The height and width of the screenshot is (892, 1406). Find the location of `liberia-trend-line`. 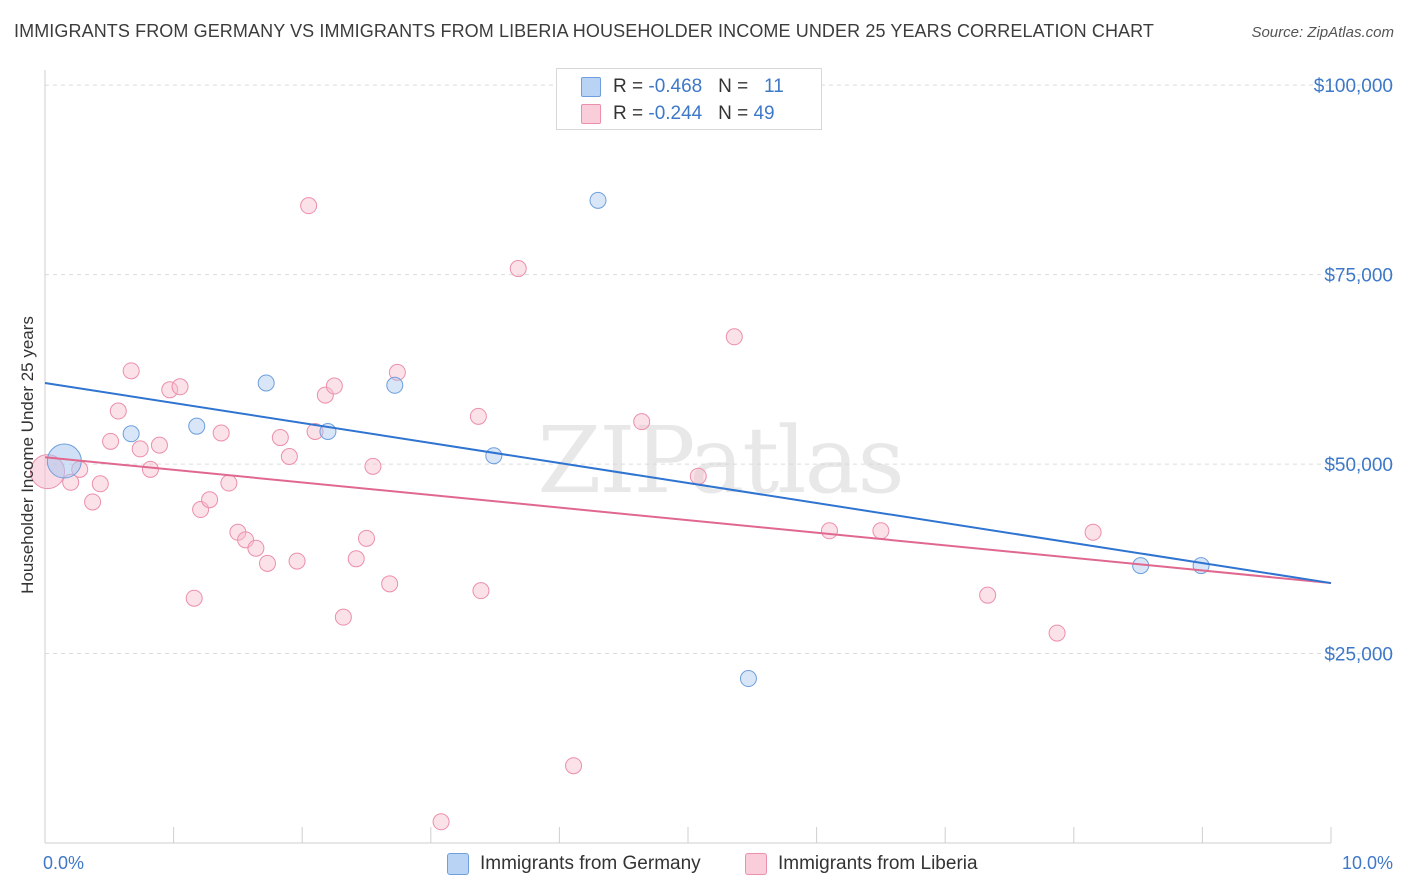

liberia-trend-line is located at coordinates (688, 520).